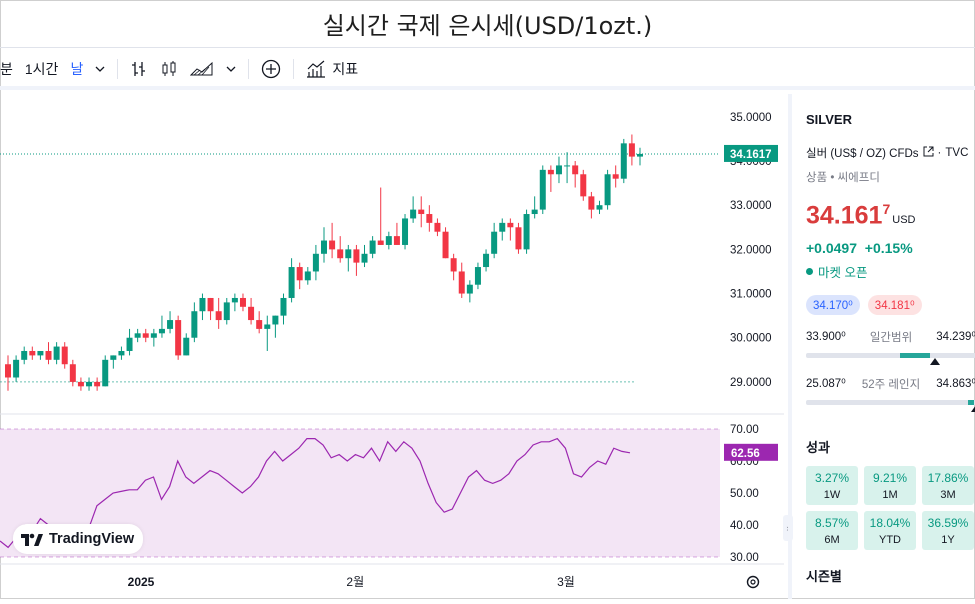 This screenshot has width=975, height=604. I want to click on performance-period: 1M, so click(889, 495).